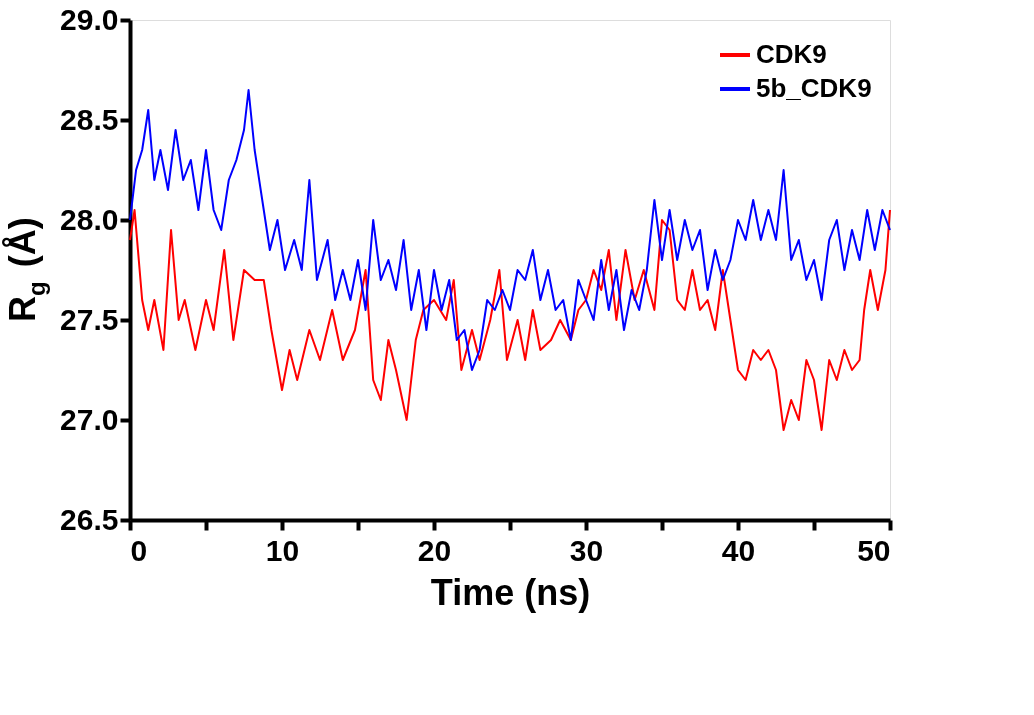  What do you see at coordinates (434, 550) in the screenshot?
I see `x-tick-label: 20` at bounding box center [434, 550].